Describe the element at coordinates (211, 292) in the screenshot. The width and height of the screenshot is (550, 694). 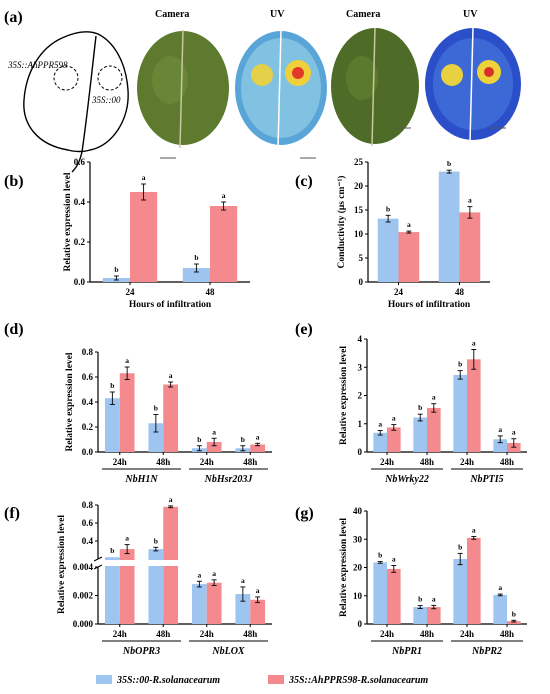
I see `x-tick-label: 48` at that location.